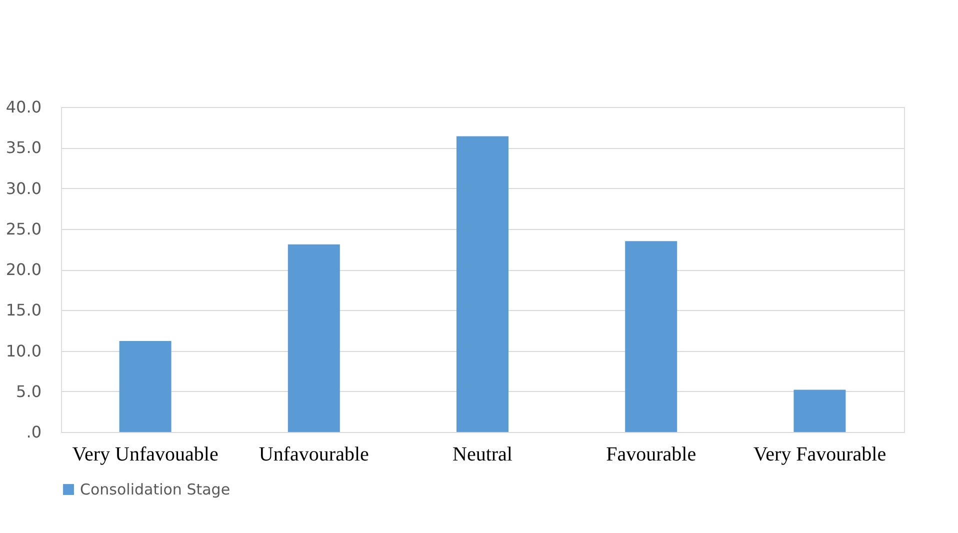 This screenshot has width=958, height=533. I want to click on y-tick-label: .0, so click(34, 432).